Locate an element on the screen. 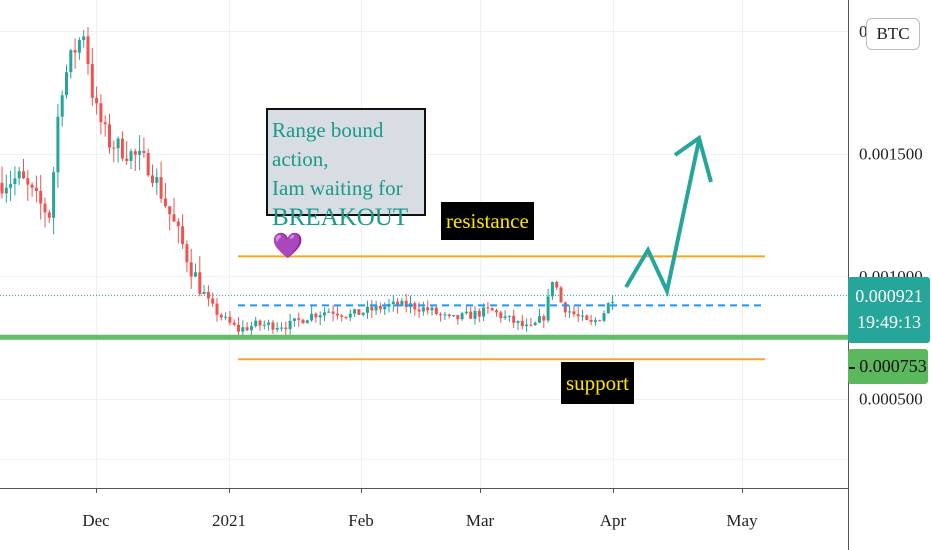 The width and height of the screenshot is (932, 550). resistance-label: resistance is located at coordinates (487, 221).